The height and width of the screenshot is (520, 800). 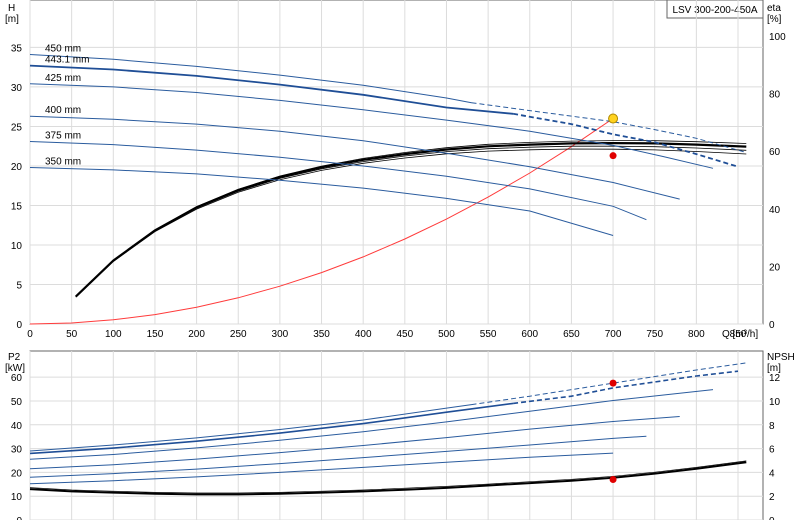 I want to click on efficiency-point-marker, so click(x=613, y=156).